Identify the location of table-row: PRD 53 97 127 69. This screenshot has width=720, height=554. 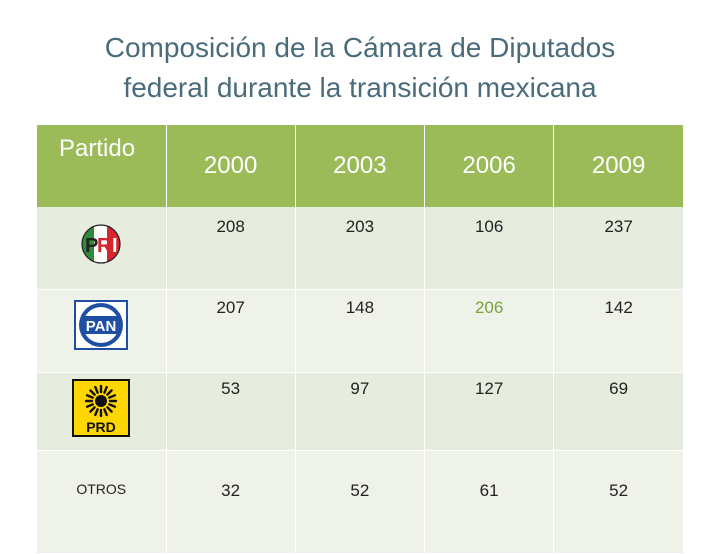
(360, 411).